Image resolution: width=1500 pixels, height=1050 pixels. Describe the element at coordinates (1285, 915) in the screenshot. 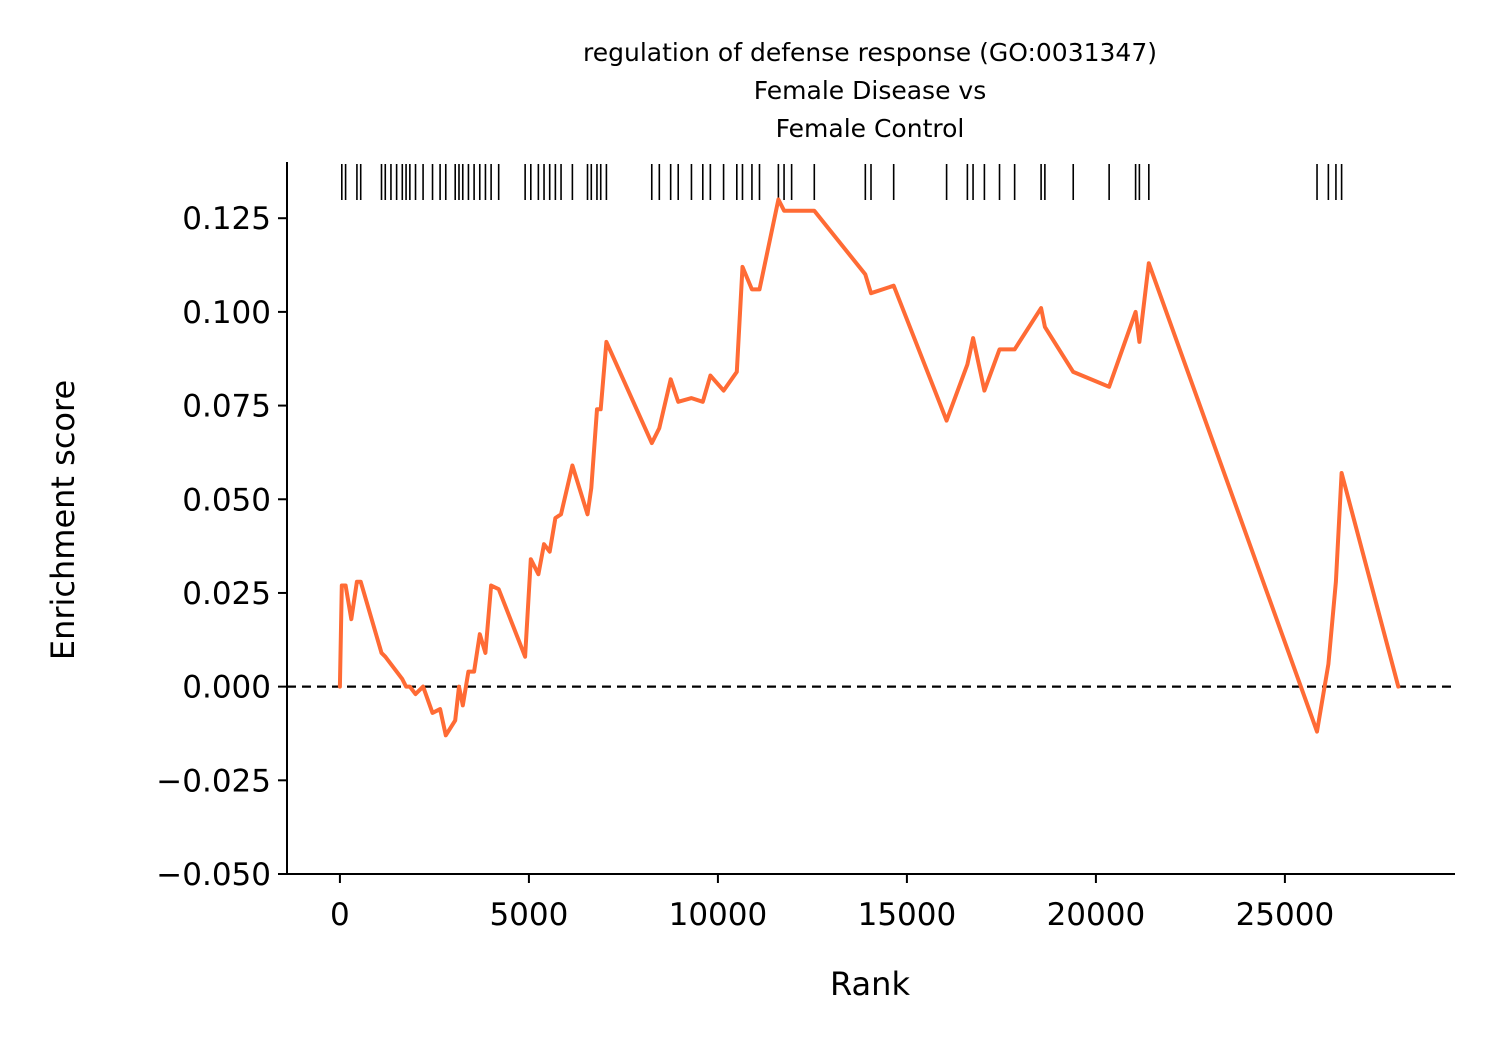

I see `x-tick-label: 25000` at that location.